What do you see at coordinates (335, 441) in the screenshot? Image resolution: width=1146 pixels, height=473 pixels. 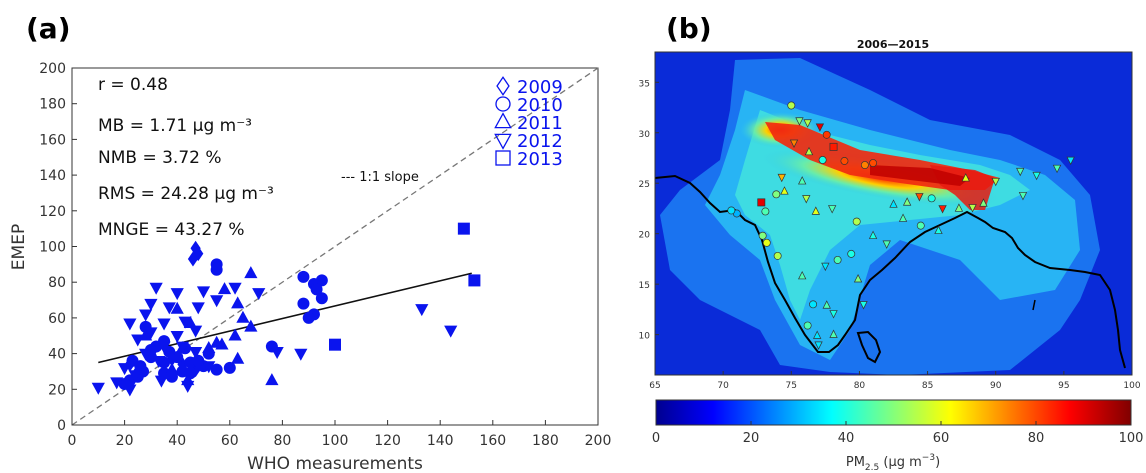 I see `x-tick-label: 100` at bounding box center [335, 441].